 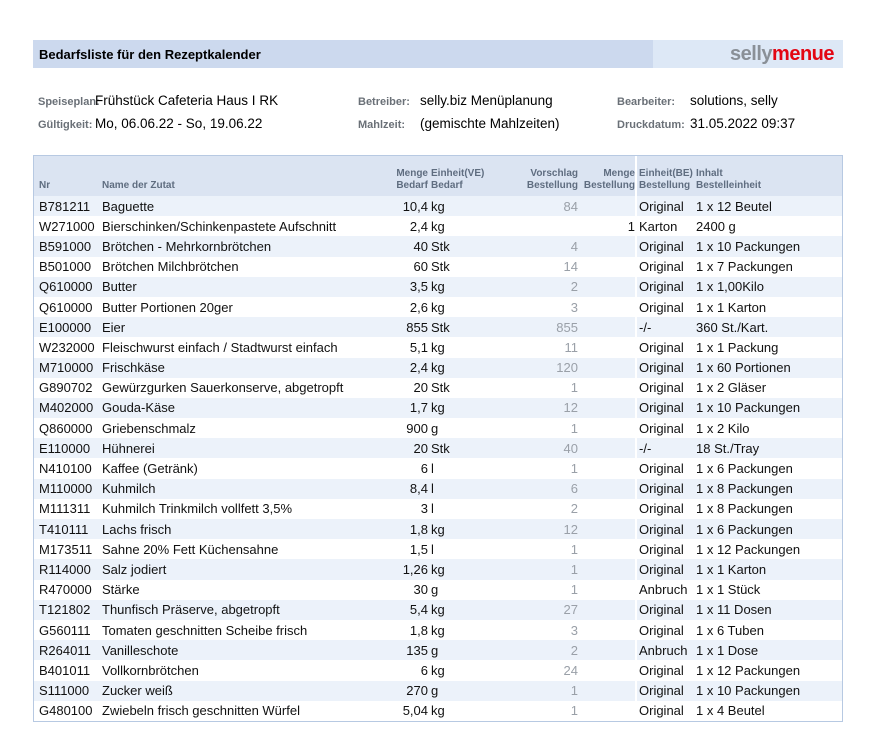 I want to click on cell-name: Vollkornbrötchen, so click(x=150, y=670).